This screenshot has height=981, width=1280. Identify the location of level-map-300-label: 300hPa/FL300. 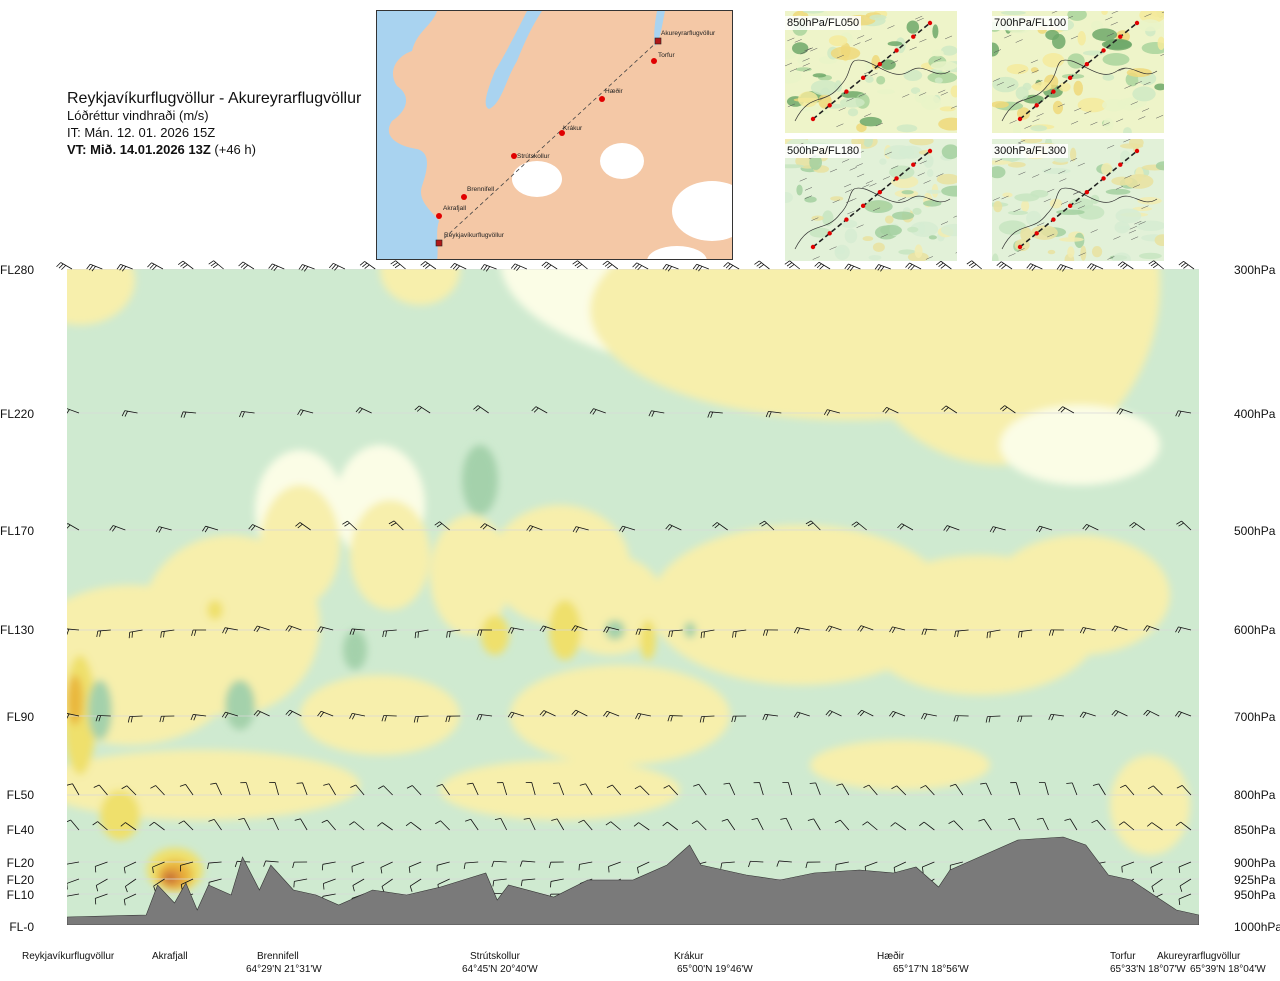
(1030, 151).